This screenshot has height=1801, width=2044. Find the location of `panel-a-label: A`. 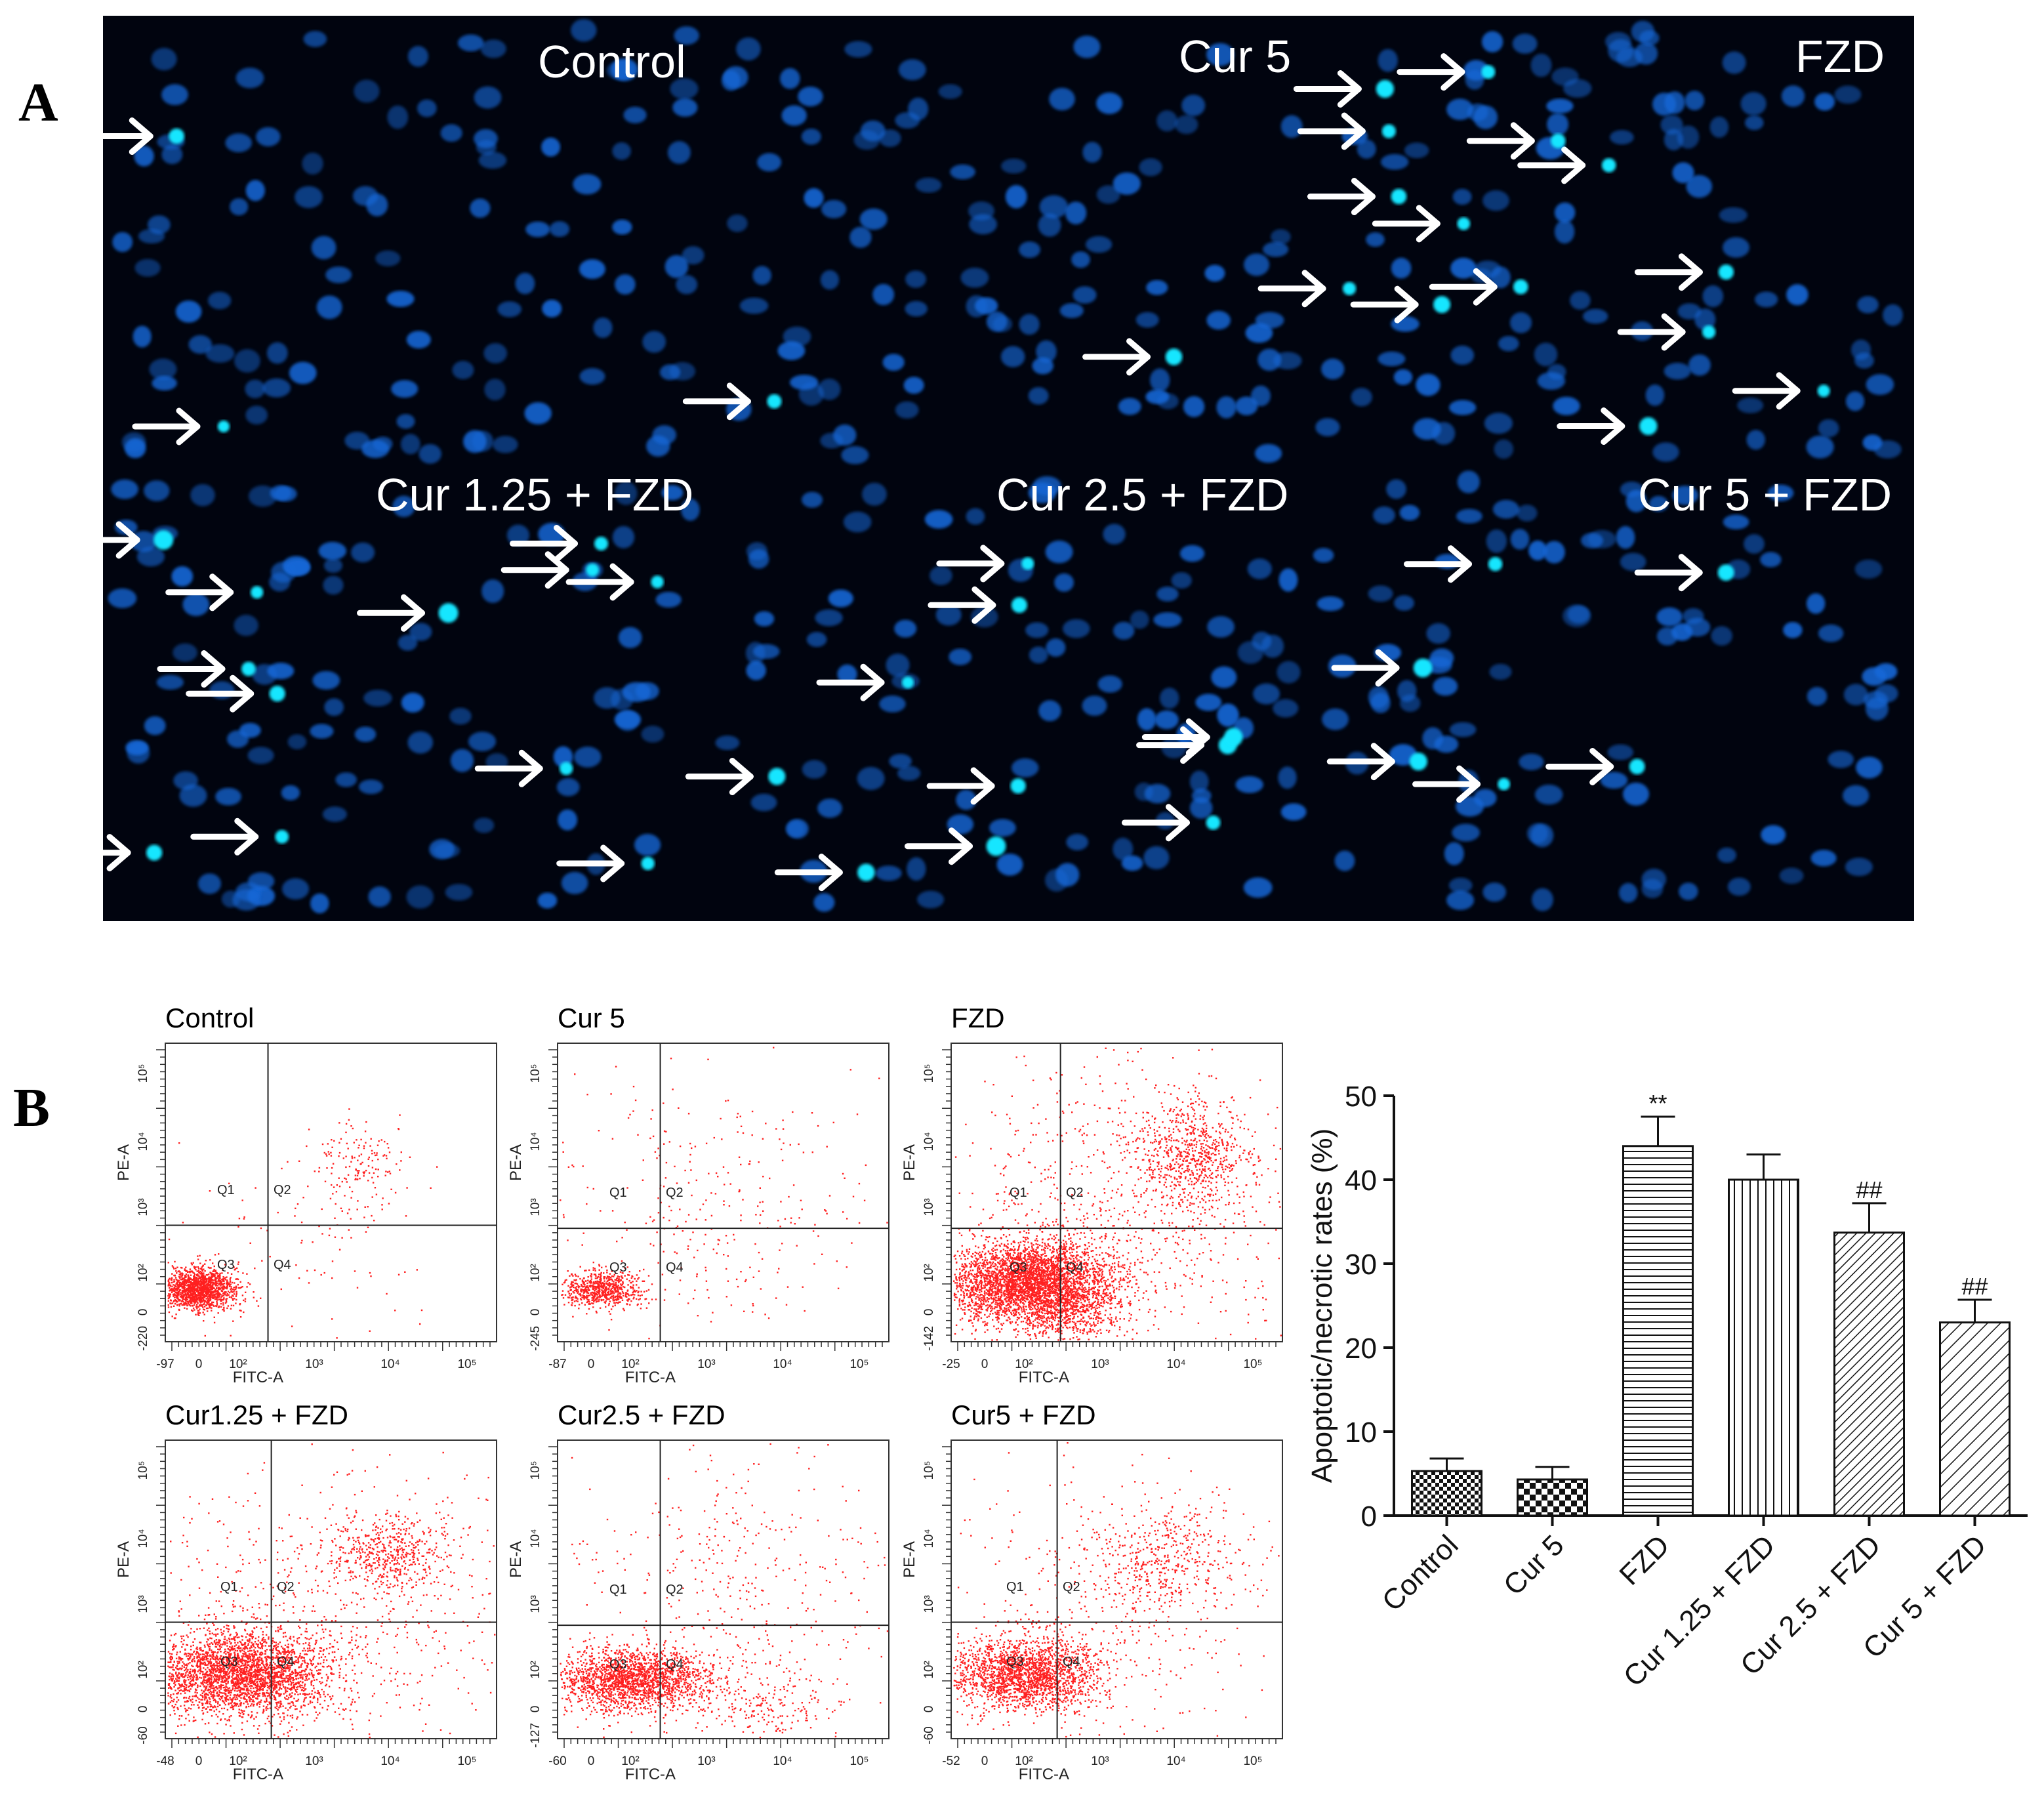

panel-a-label: A is located at coordinates (38, 102).